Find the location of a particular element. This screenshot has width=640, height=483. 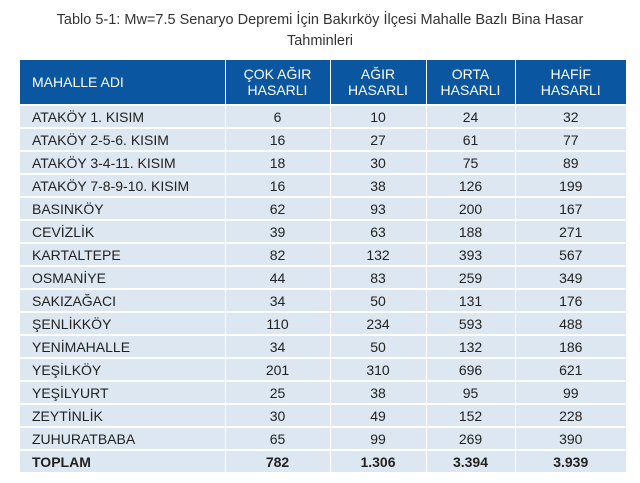

cell-value: 188 is located at coordinates (471, 231).